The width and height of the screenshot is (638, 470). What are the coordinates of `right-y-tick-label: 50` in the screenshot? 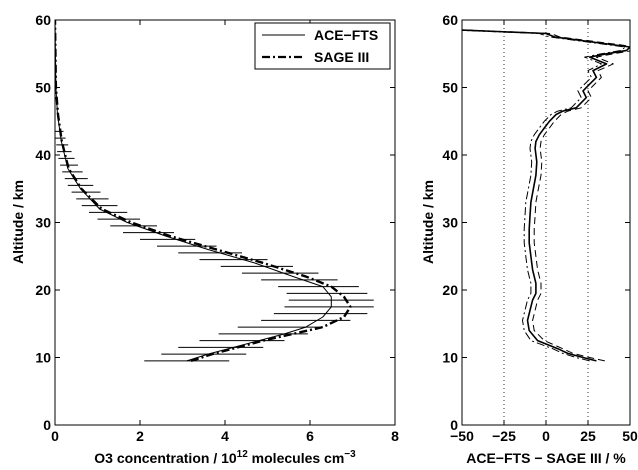 It's located at (450, 88).